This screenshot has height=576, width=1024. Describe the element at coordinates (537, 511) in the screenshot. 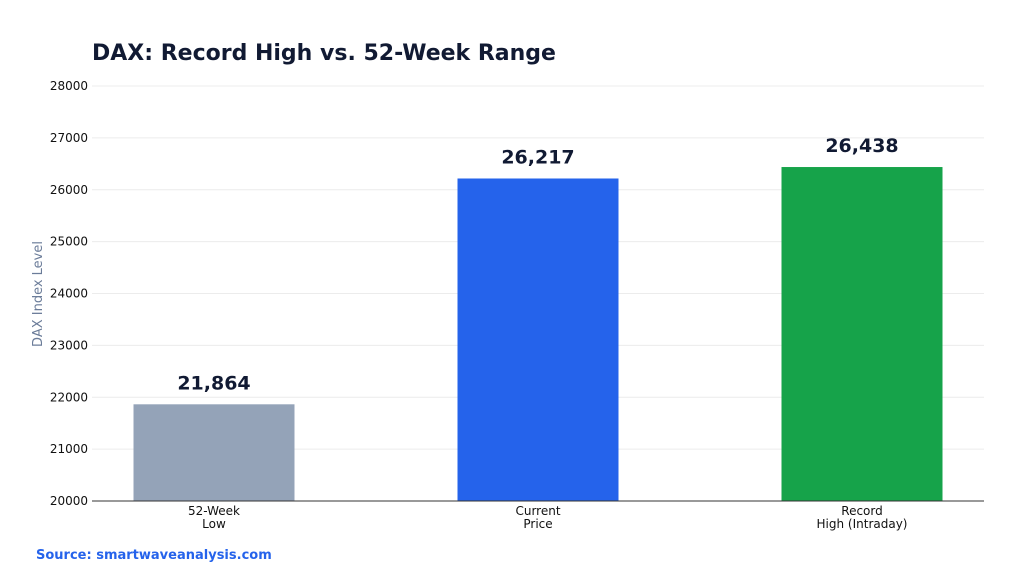

I see `x-tick-label: Current` at that location.